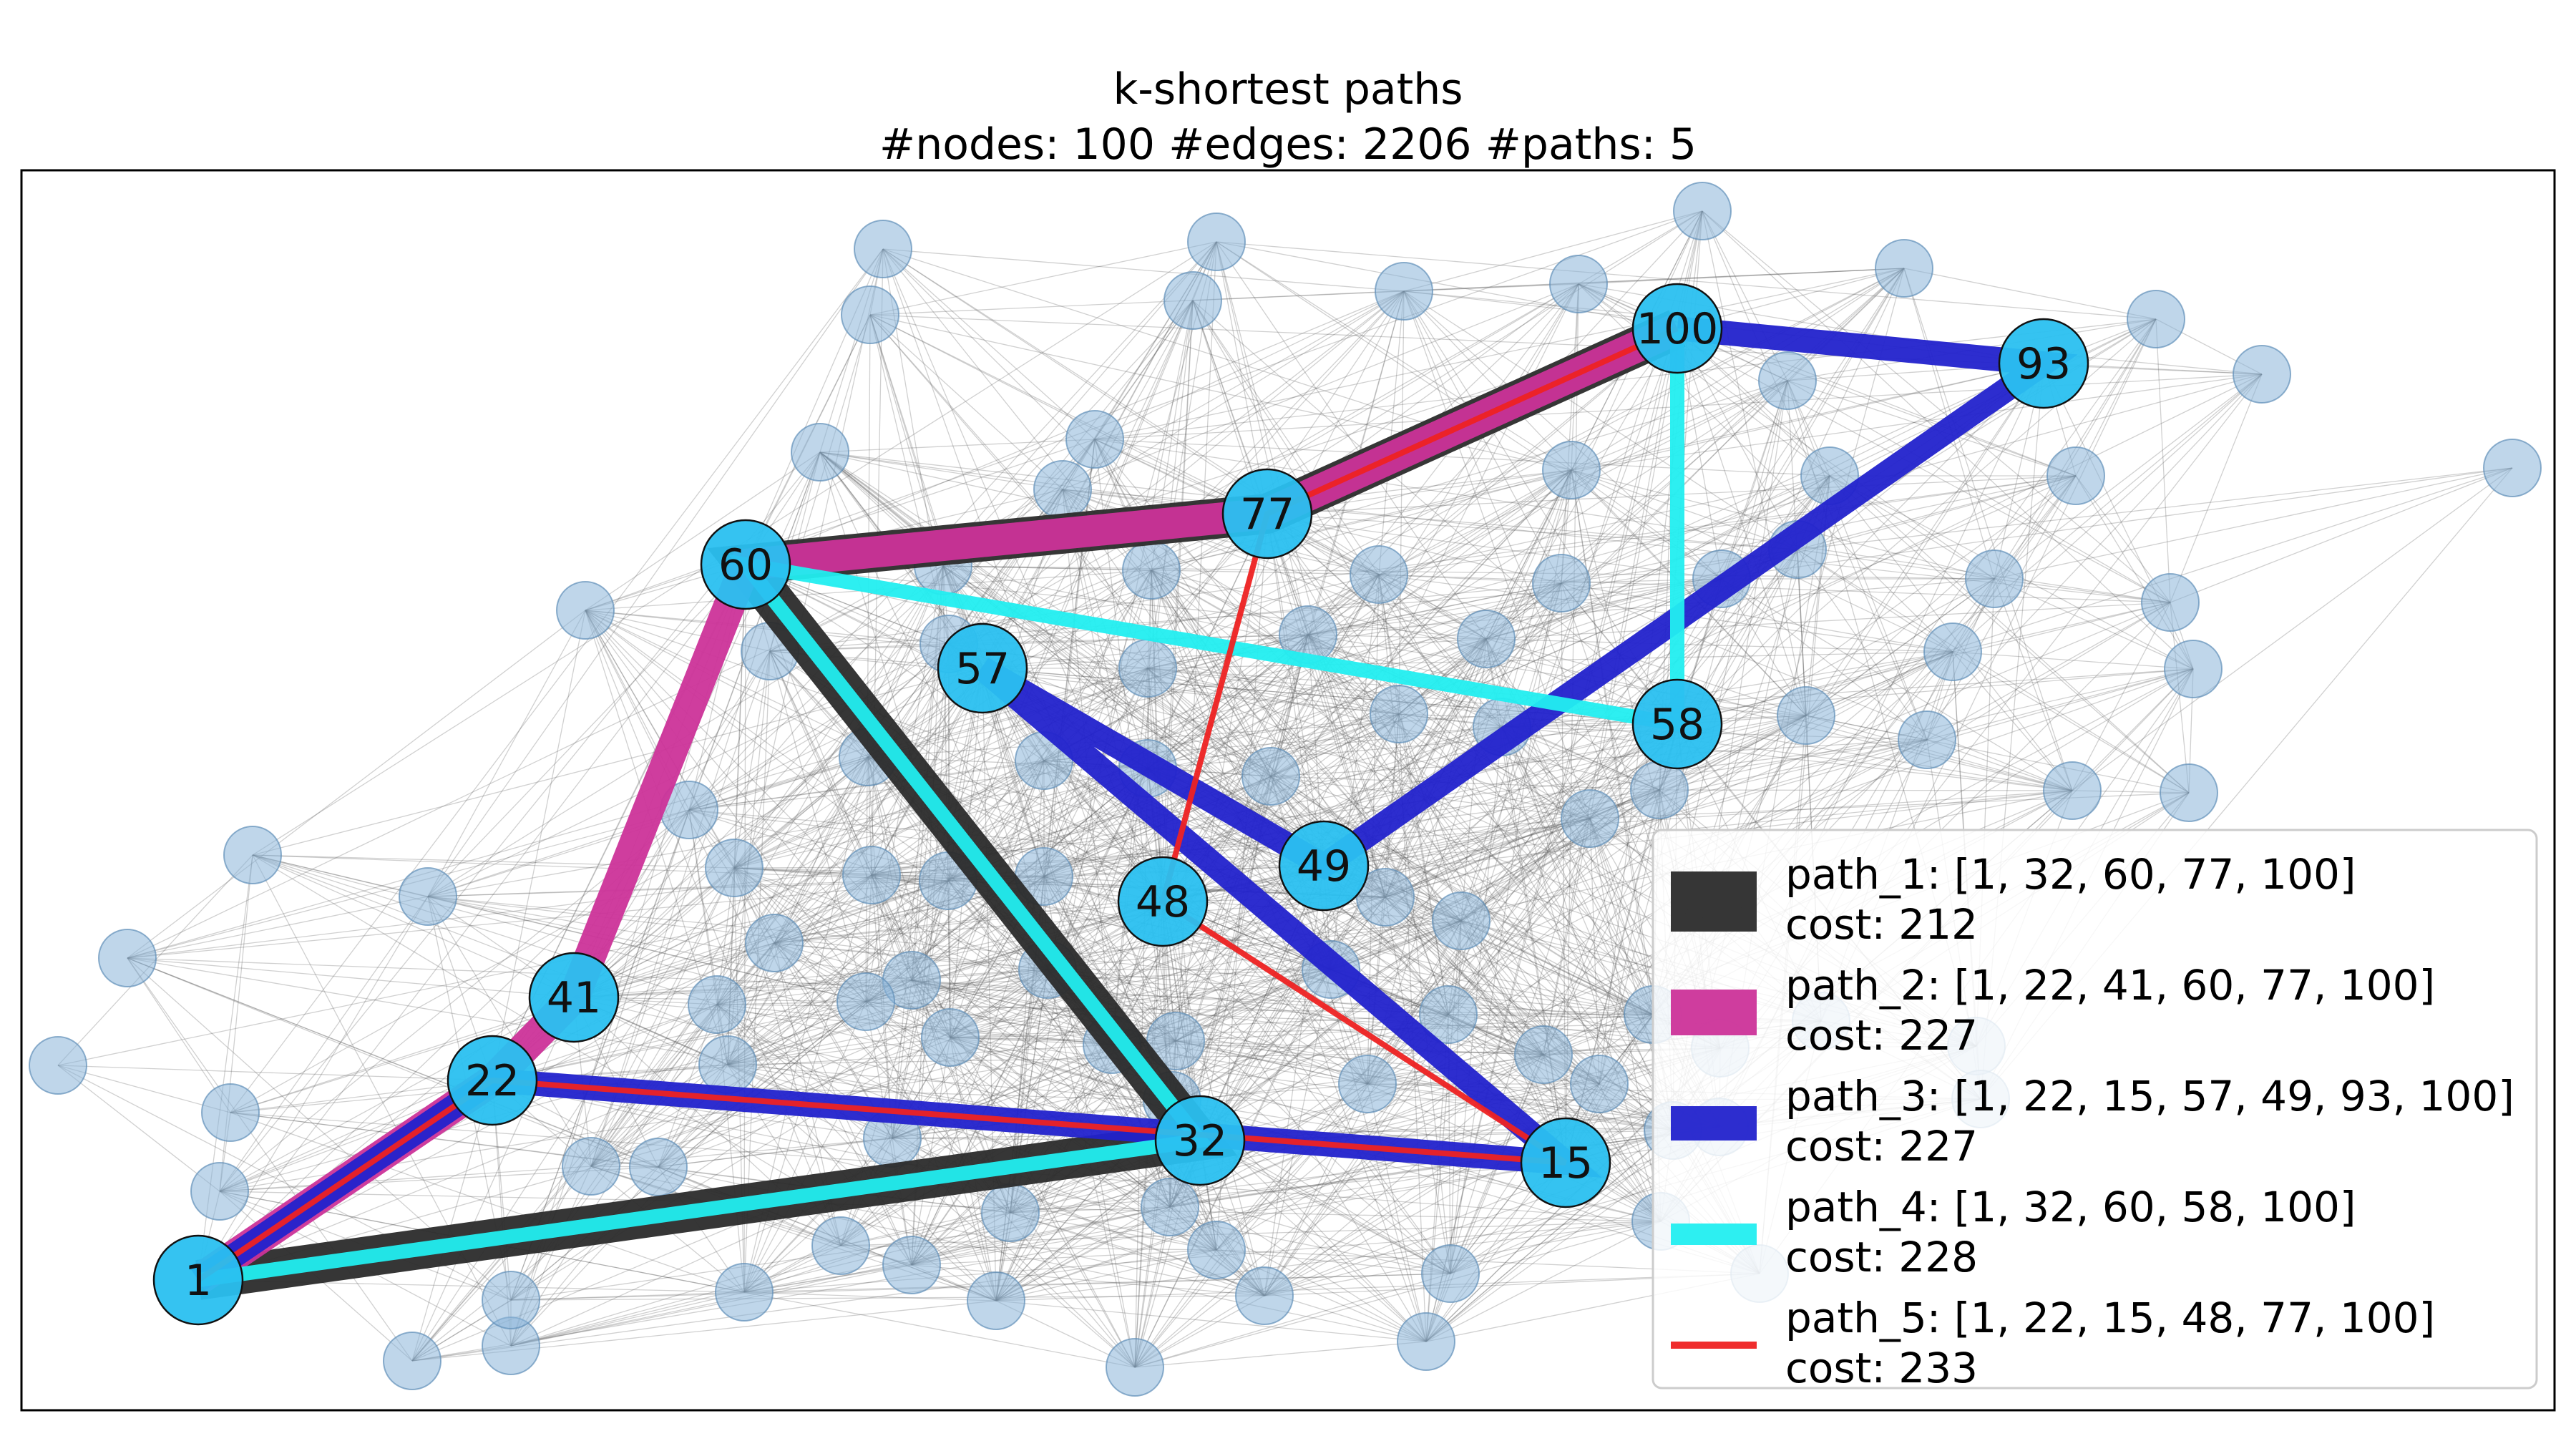  Describe the element at coordinates (574, 998) in the screenshot. I see `node-label-41: 41` at that location.